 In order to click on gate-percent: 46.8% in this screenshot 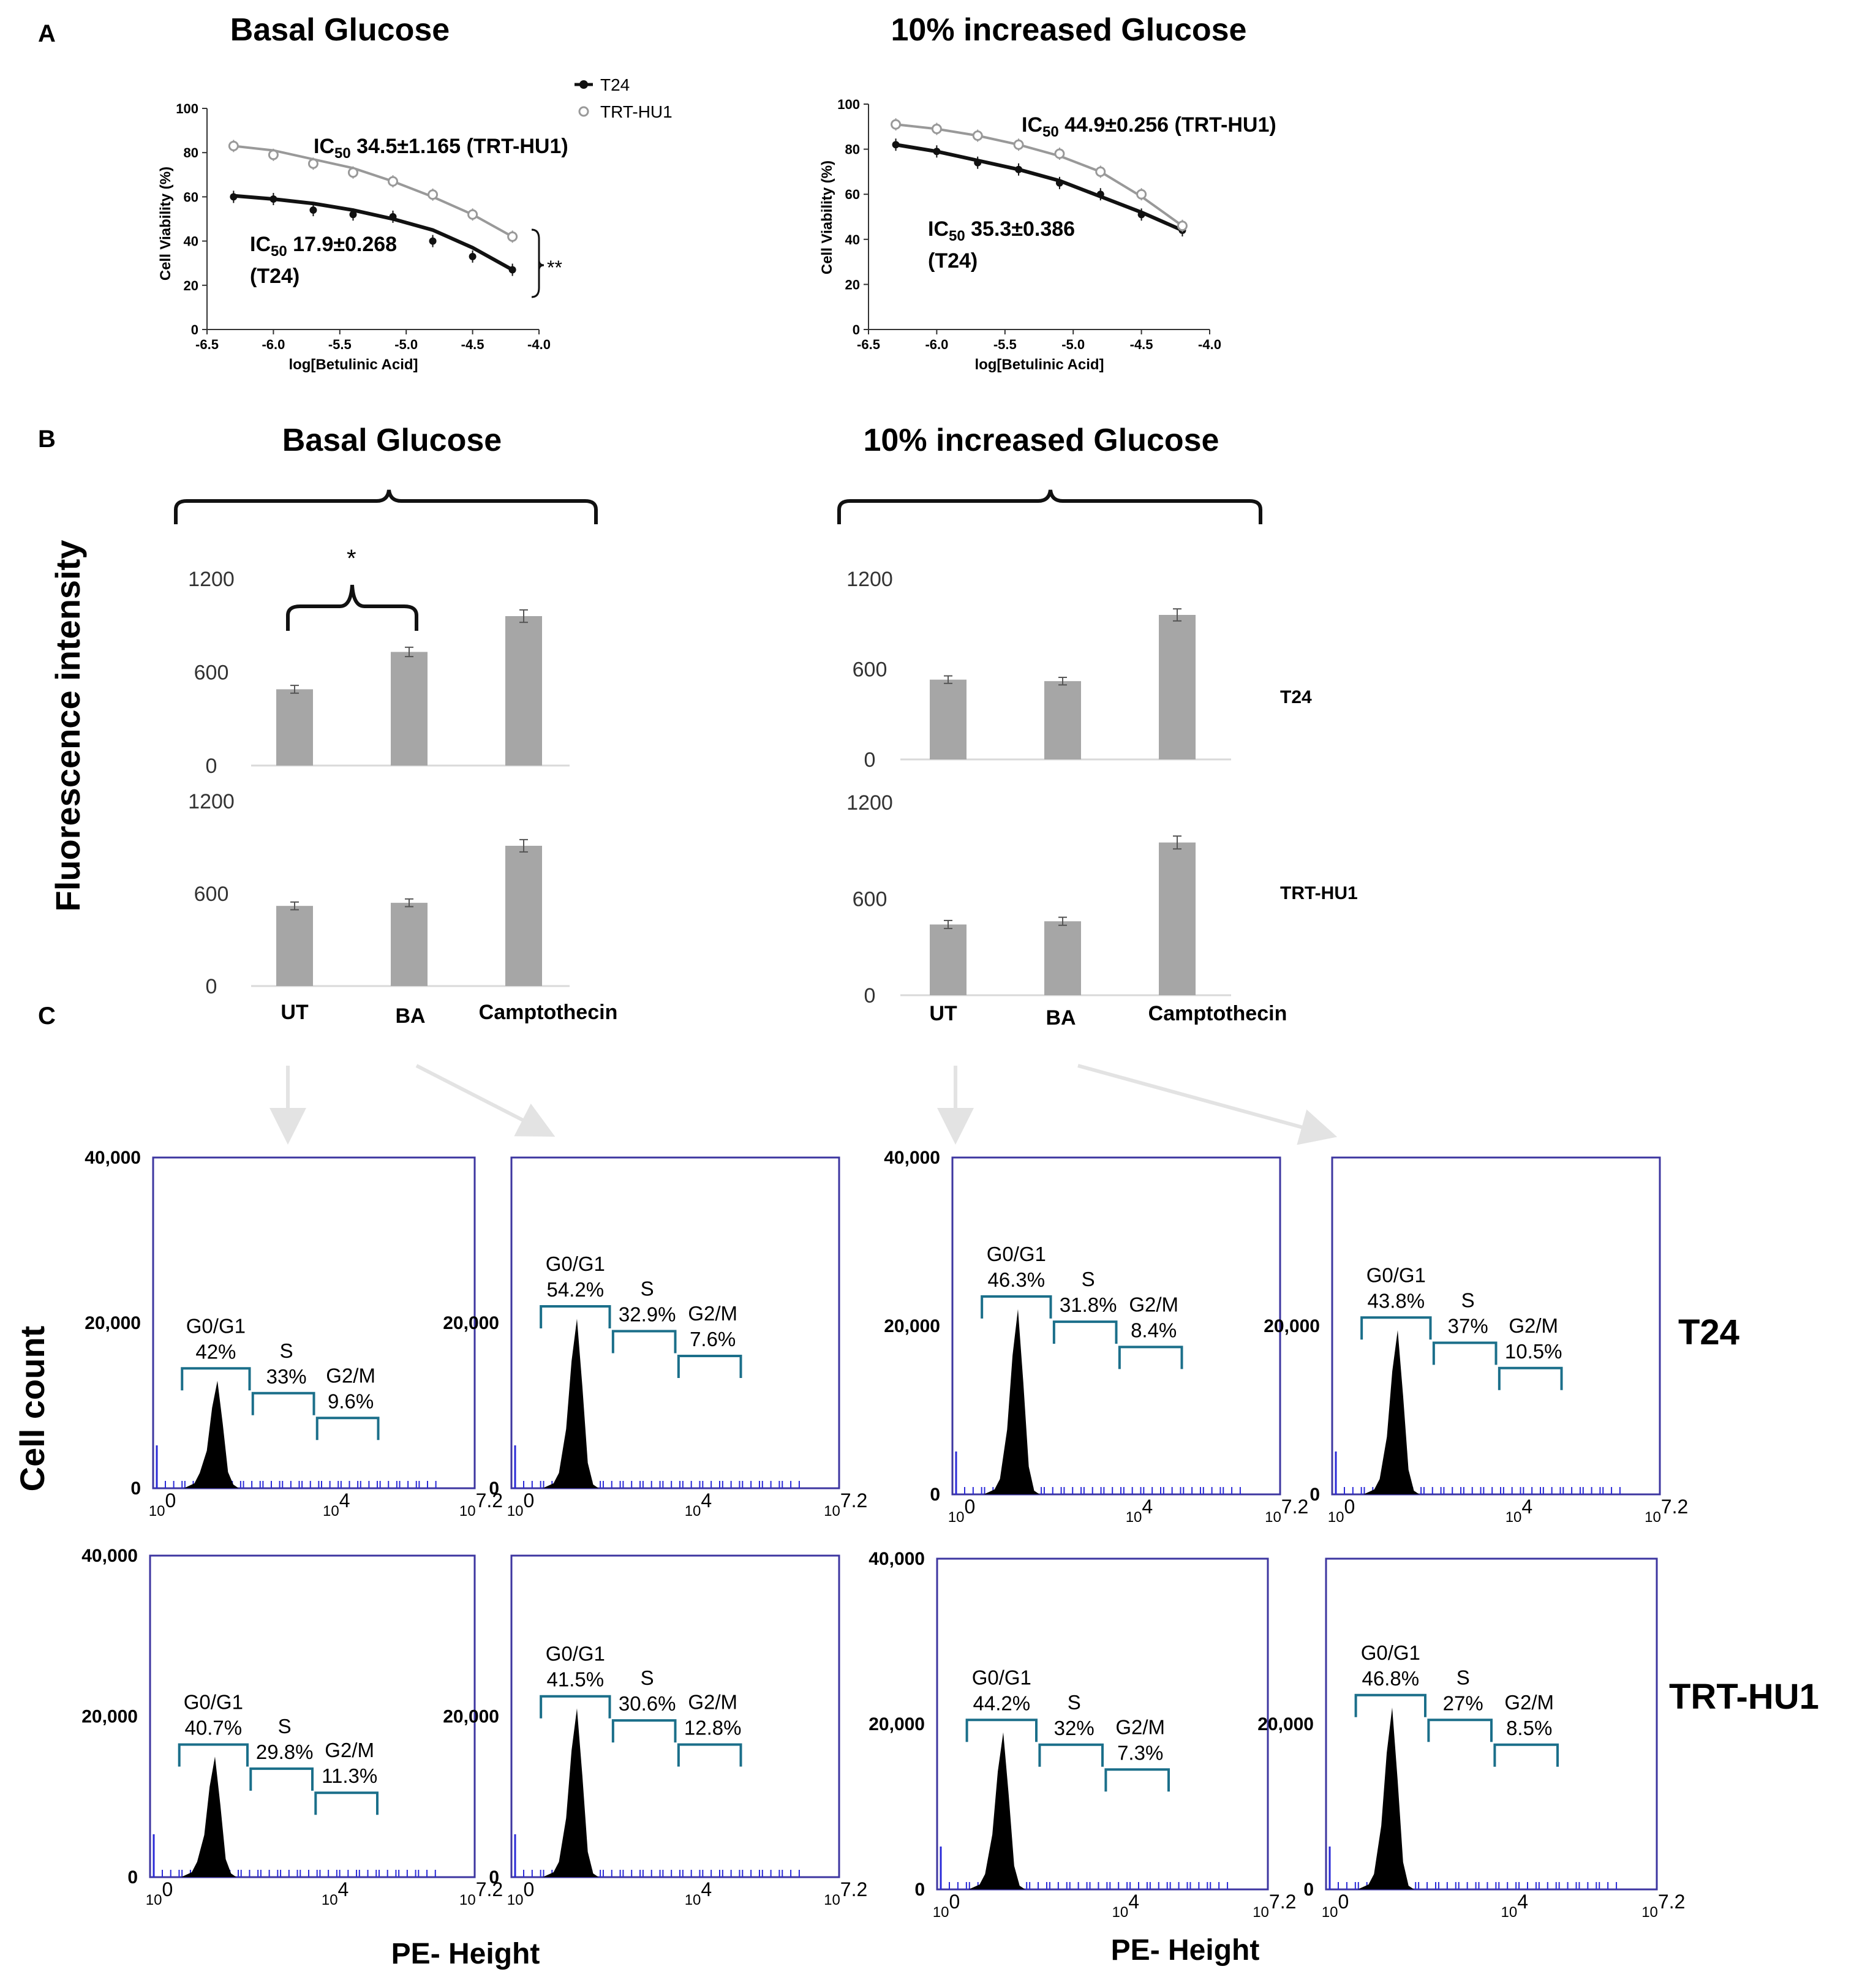, I will do `click(1391, 1678)`.